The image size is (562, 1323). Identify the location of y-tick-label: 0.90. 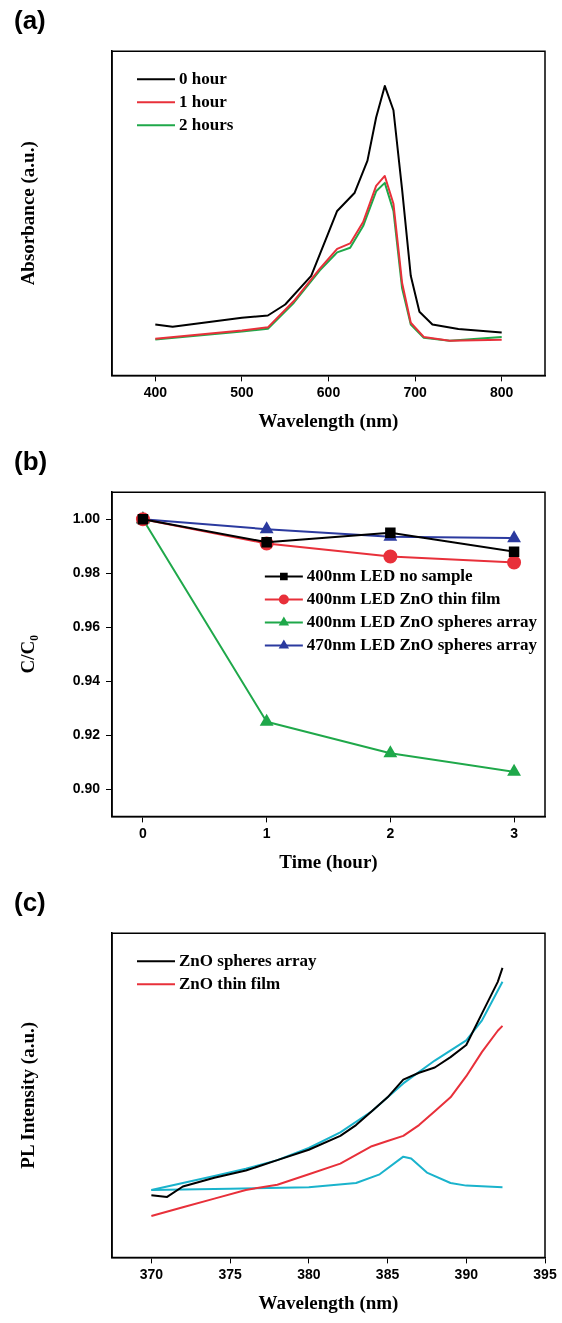
(86, 788).